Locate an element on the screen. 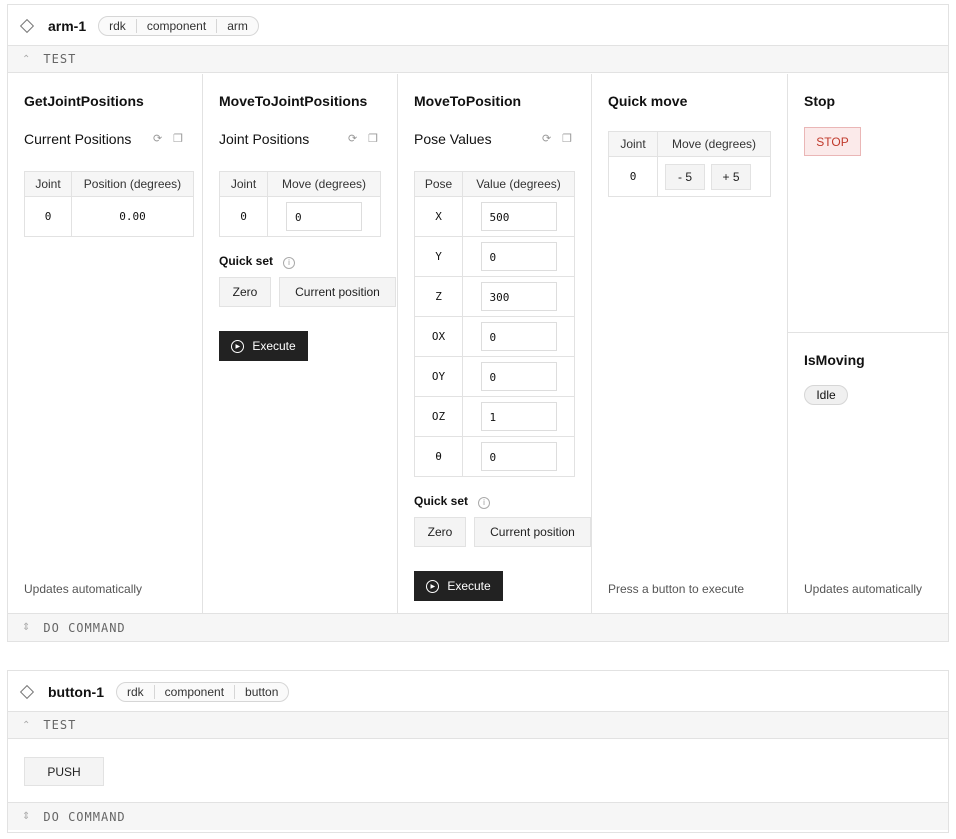  pose-cell: Z is located at coordinates (438, 296).